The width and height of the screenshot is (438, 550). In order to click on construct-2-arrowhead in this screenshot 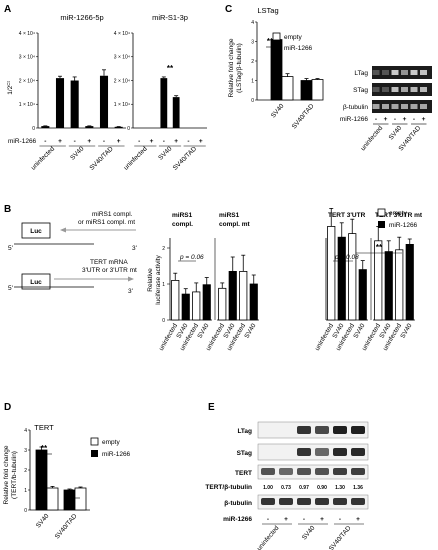, I will do `click(131, 279)`.